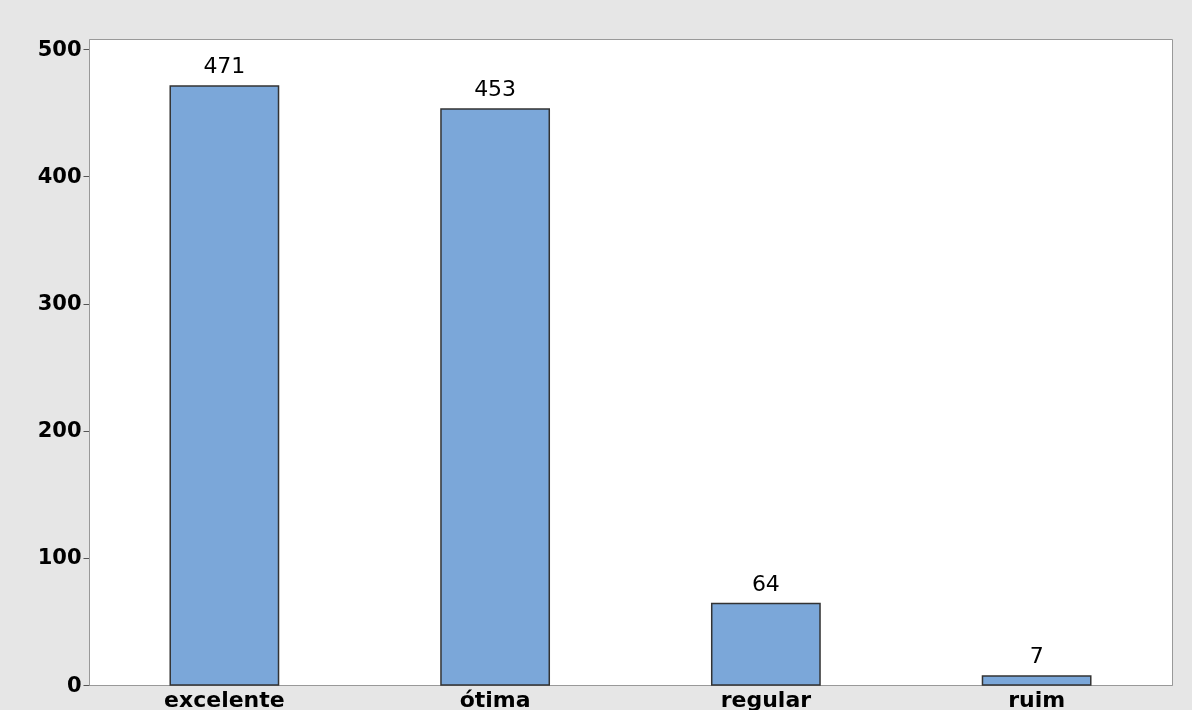 The height and width of the screenshot is (727, 1202). What do you see at coordinates (1036, 656) in the screenshot?
I see `data-label: 7` at bounding box center [1036, 656].